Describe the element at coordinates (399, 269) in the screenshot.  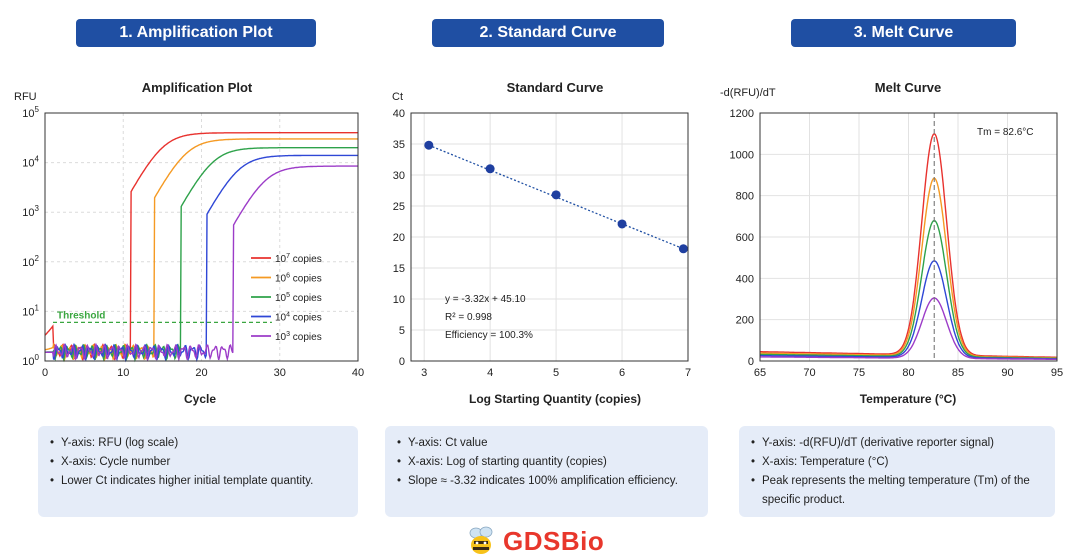
I see `y-tick-label: 15` at that location.